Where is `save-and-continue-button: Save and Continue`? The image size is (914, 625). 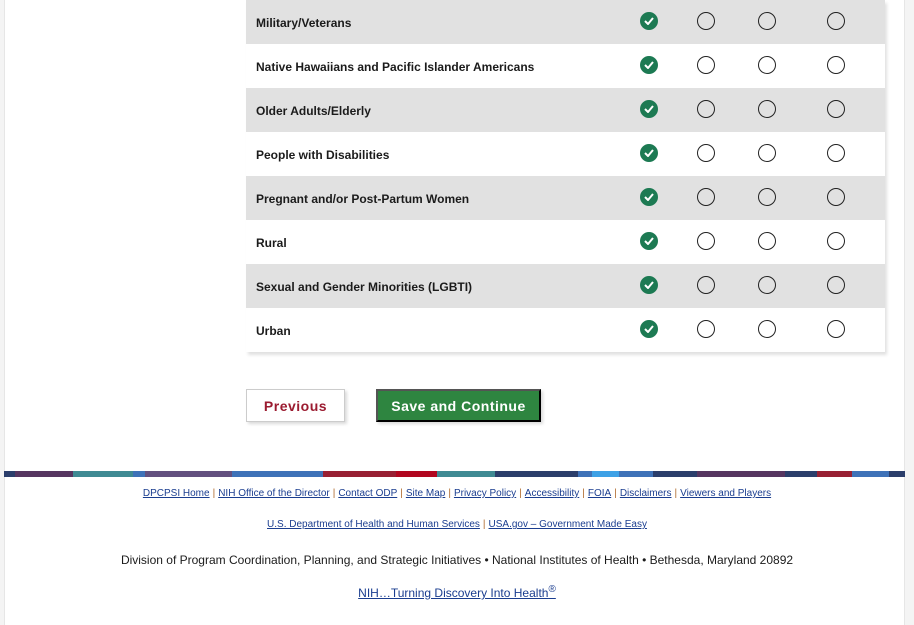 save-and-continue-button: Save and Continue is located at coordinates (458, 405).